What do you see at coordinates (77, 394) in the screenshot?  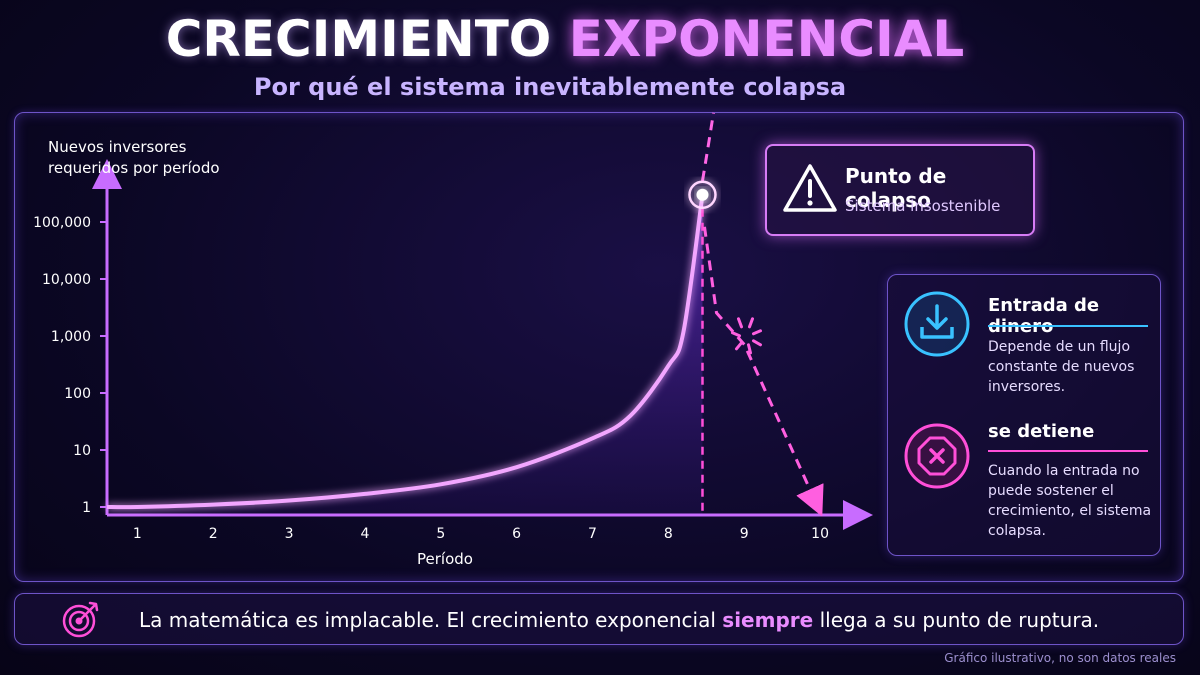 I see `y-tick-label: 100` at bounding box center [77, 394].